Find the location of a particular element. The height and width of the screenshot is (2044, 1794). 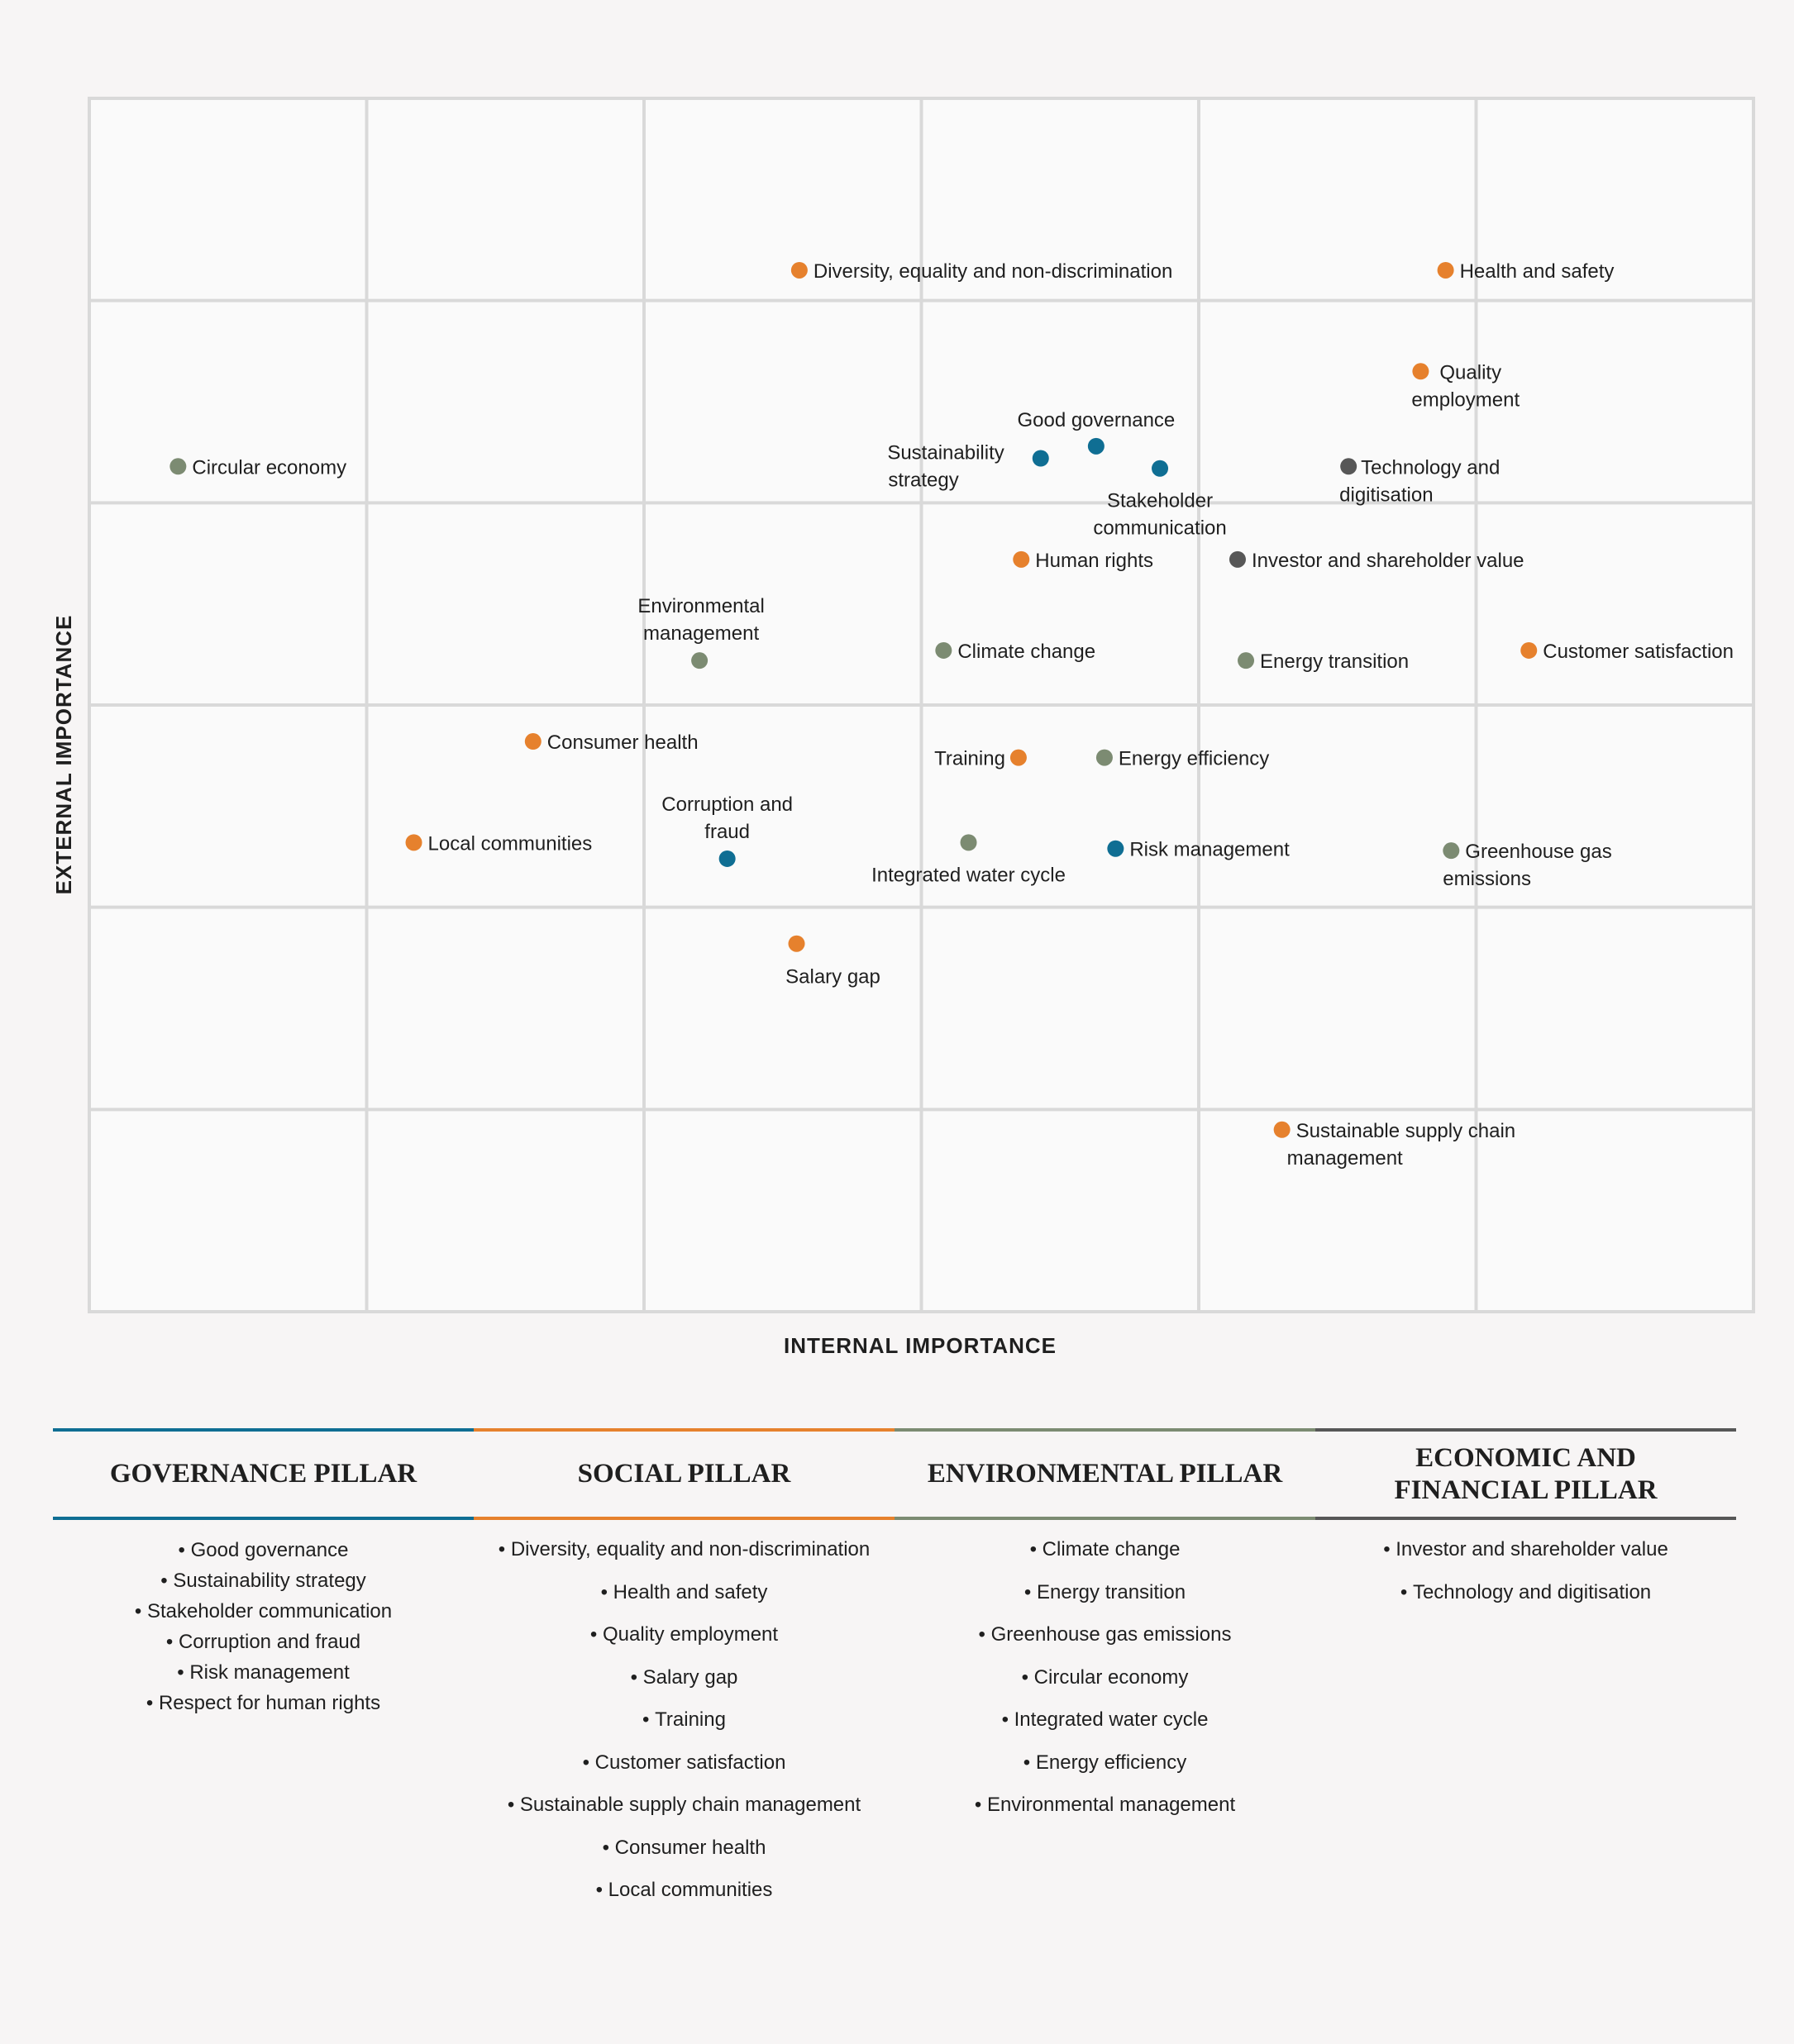

point-training: Training is located at coordinates (981, 759).